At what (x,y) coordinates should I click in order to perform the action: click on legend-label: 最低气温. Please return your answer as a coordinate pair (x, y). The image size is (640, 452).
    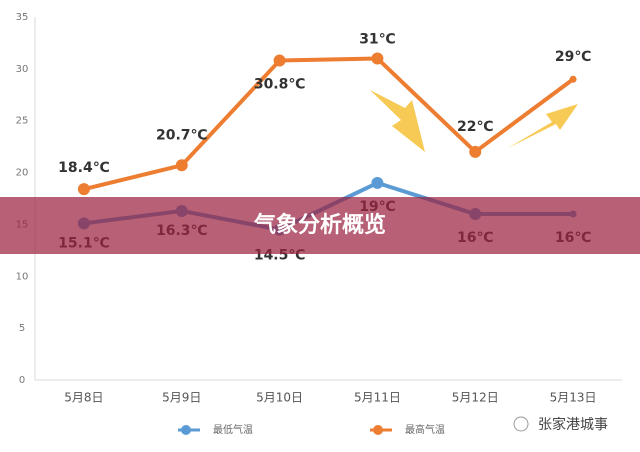
    Looking at the image, I should click on (233, 429).